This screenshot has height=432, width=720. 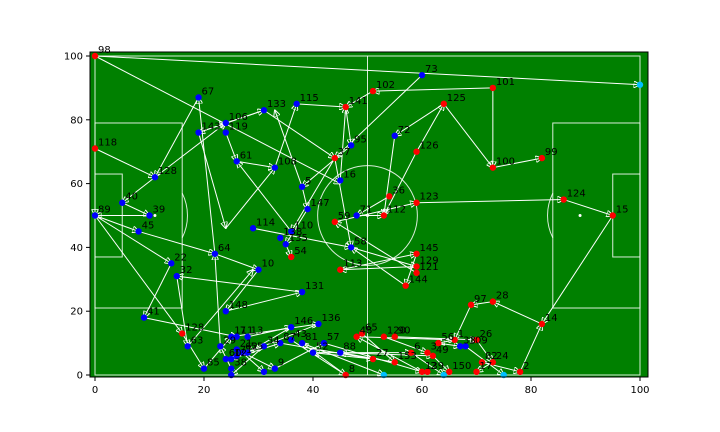 What do you see at coordinates (456, 98) in the screenshot?
I see `point-label: 125` at bounding box center [456, 98].